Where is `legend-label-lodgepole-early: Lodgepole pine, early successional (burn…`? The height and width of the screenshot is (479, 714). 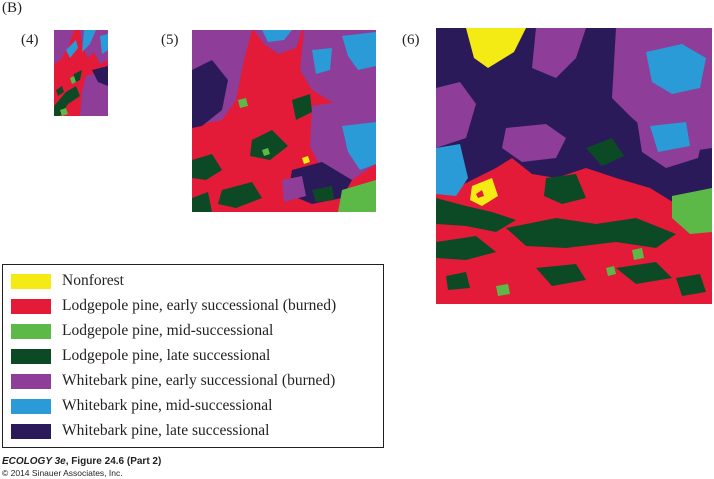 legend-label-lodgepole-early: Lodgepole pine, early successional (burn… is located at coordinates (199, 305).